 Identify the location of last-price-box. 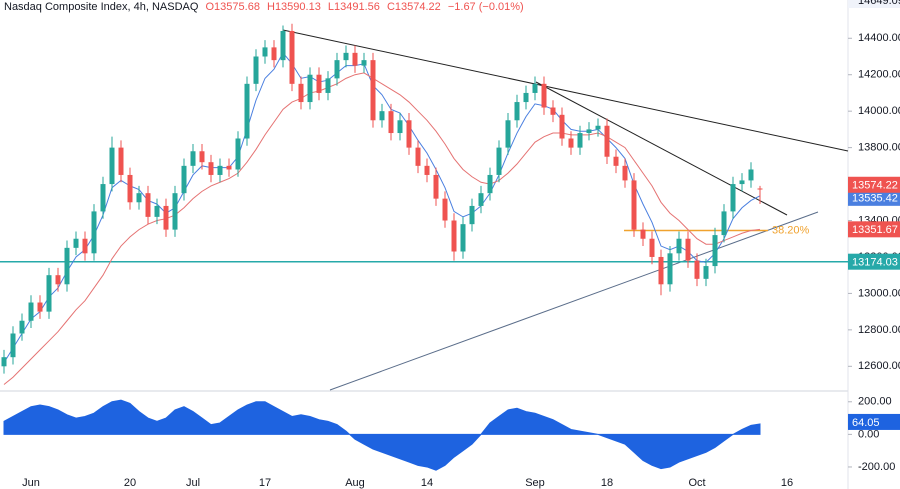
(874, 184).